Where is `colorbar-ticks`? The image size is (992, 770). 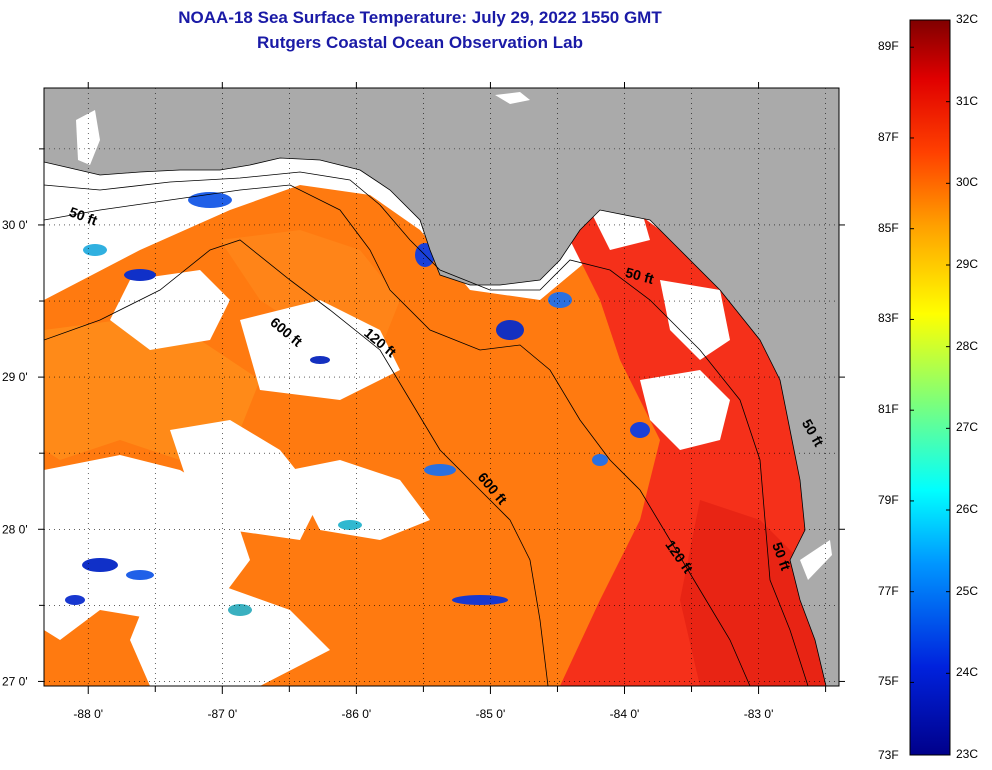
colorbar-ticks is located at coordinates (930, 387).